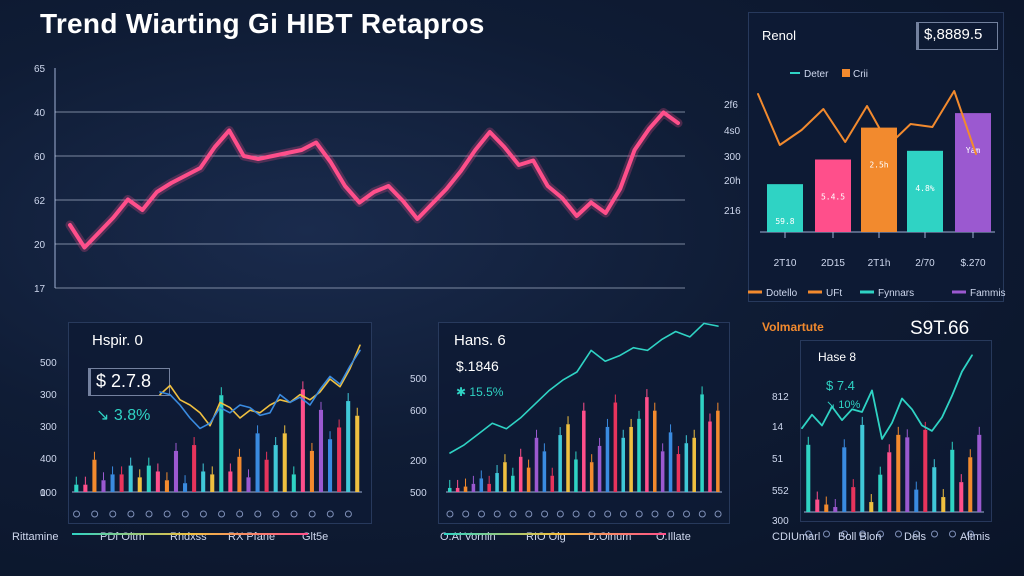 The height and width of the screenshot is (576, 1024). I want to click on y-tick-label: 600, so click(418, 411).